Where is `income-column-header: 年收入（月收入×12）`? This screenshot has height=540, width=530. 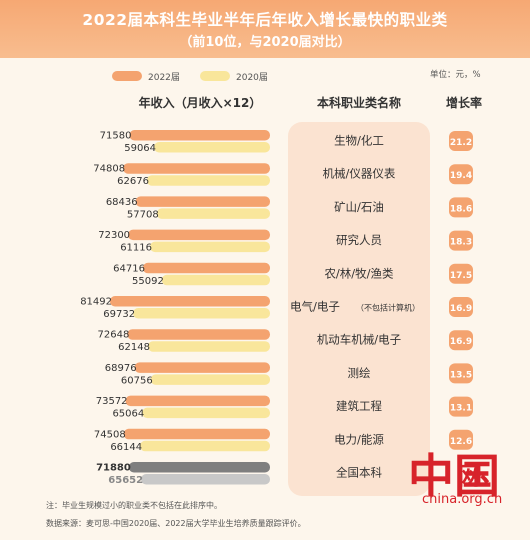
income-column-header: 年收入（月收入×12） is located at coordinates (200, 103).